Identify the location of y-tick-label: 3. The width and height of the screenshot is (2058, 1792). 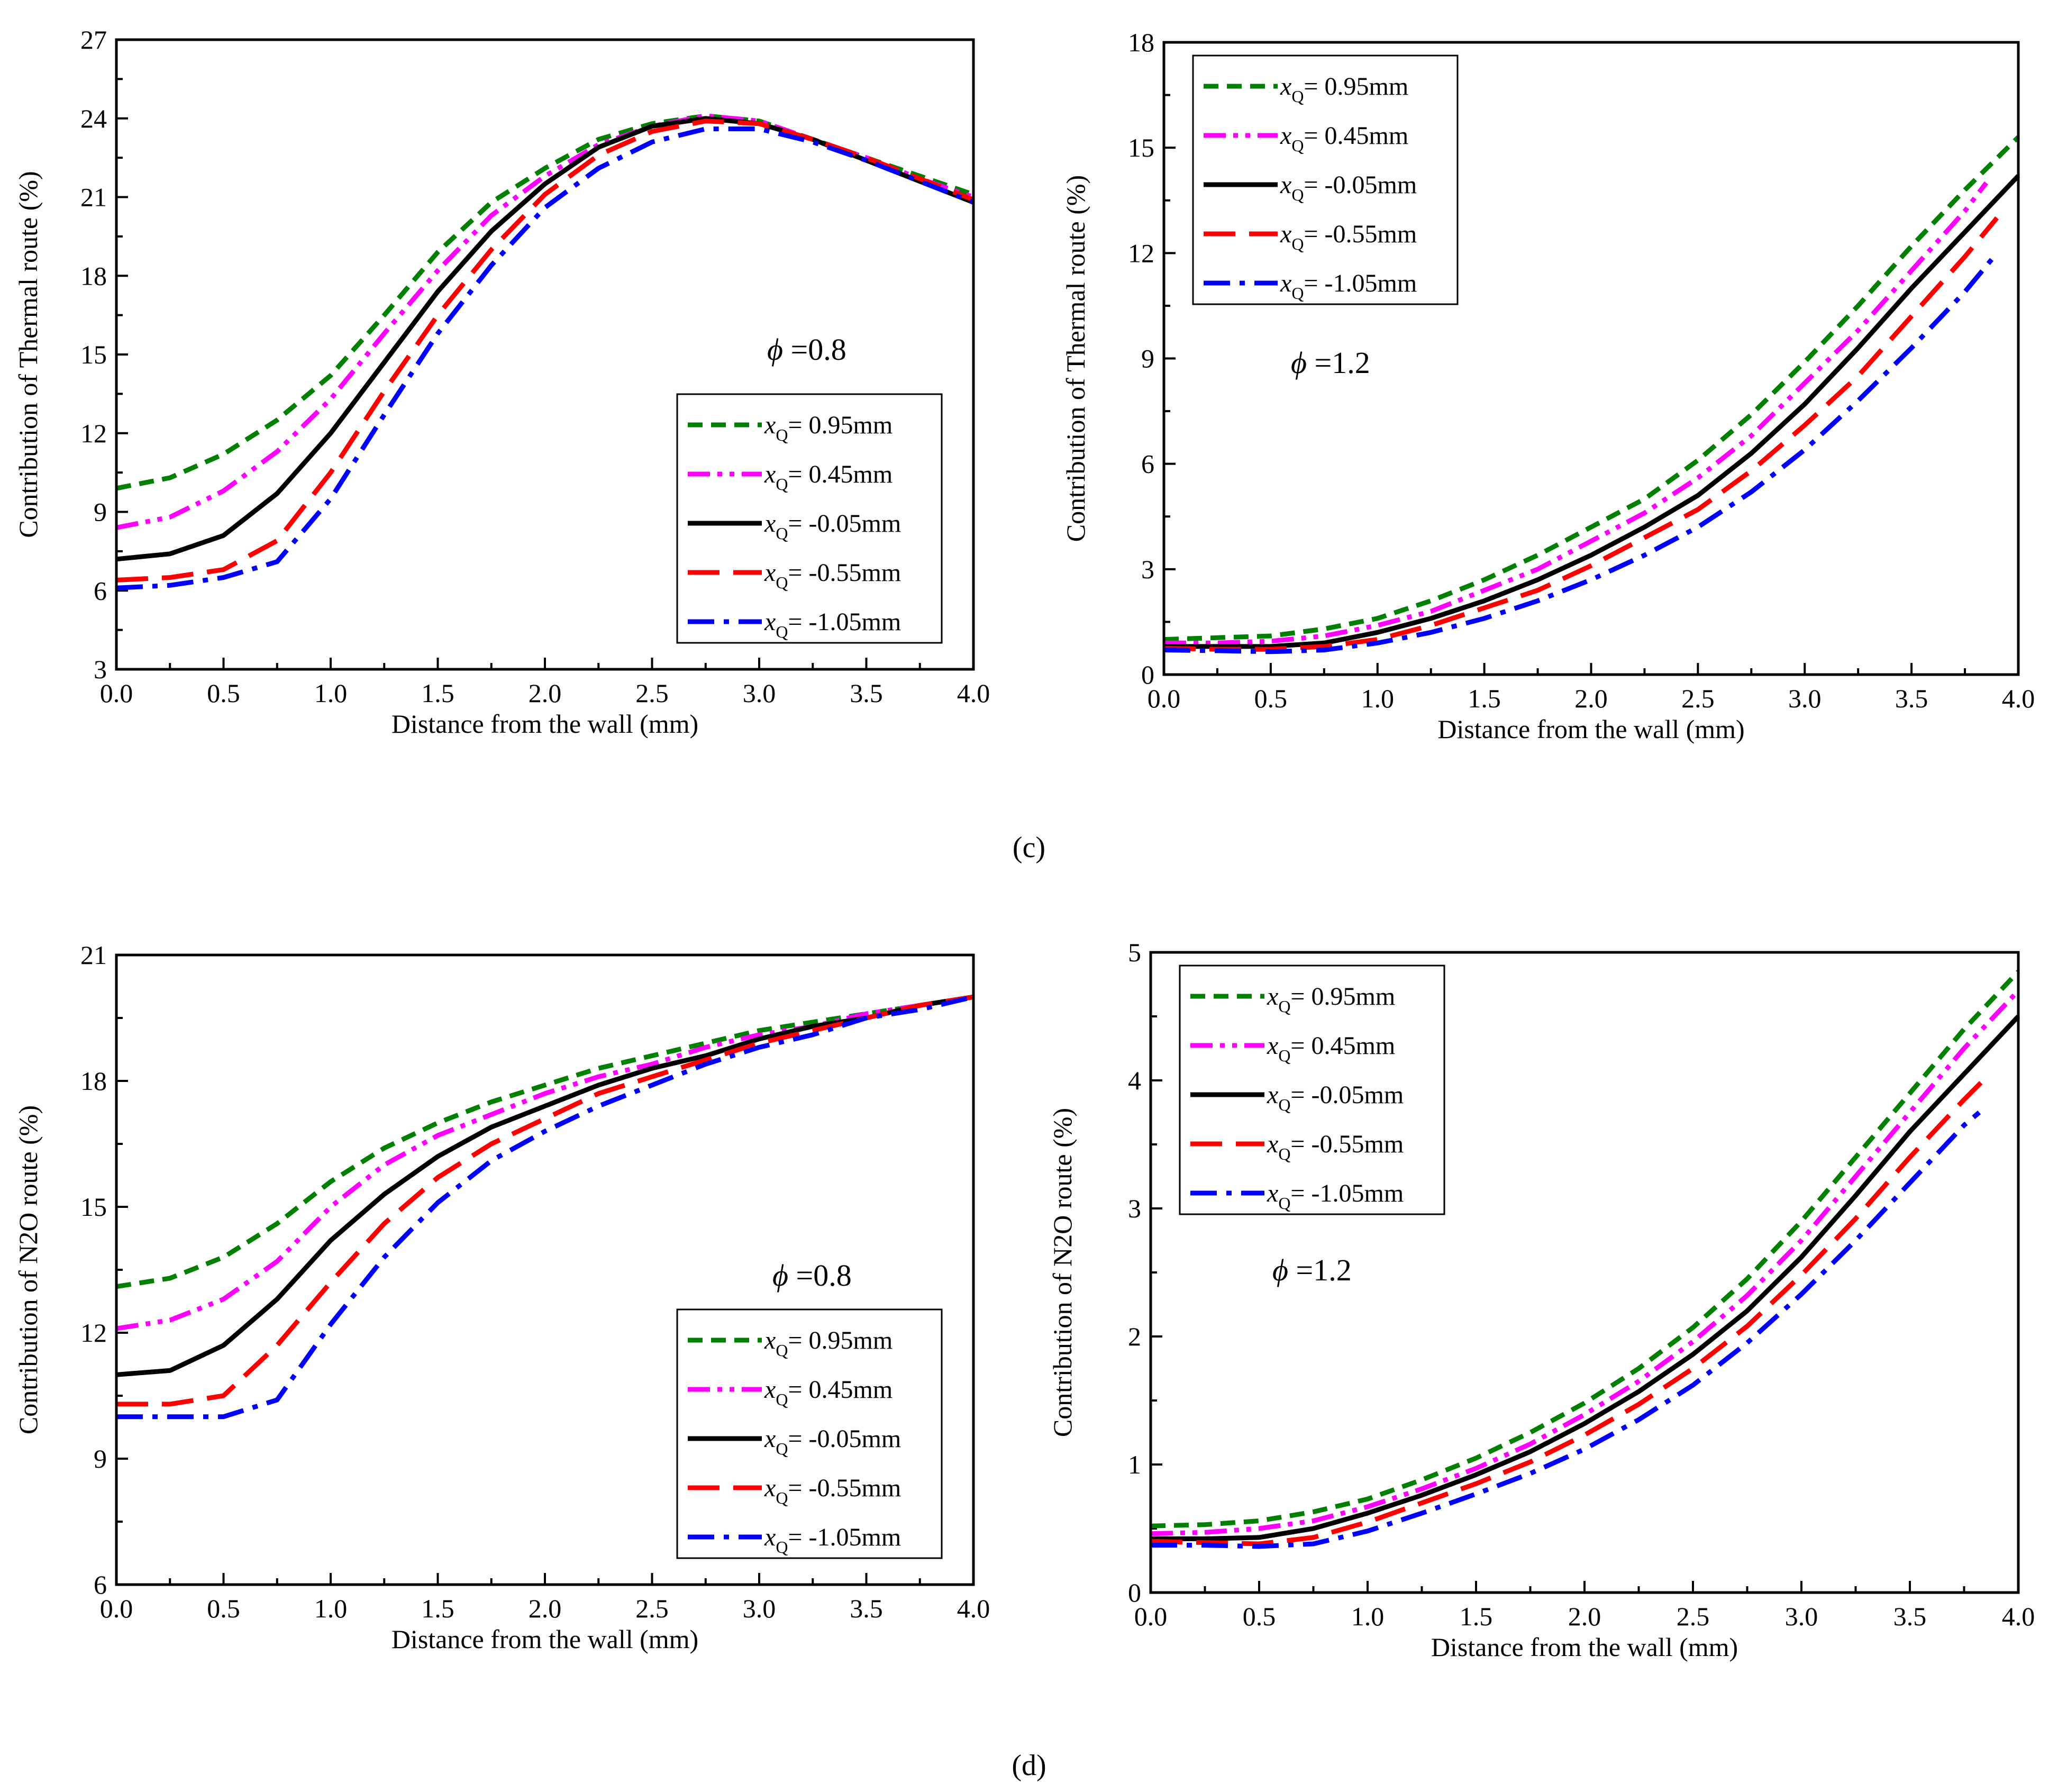
(1147, 569).